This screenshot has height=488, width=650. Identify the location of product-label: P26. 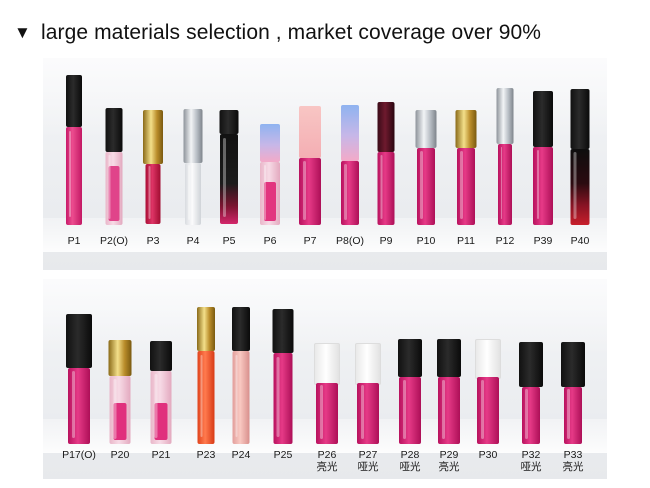
(327, 455).